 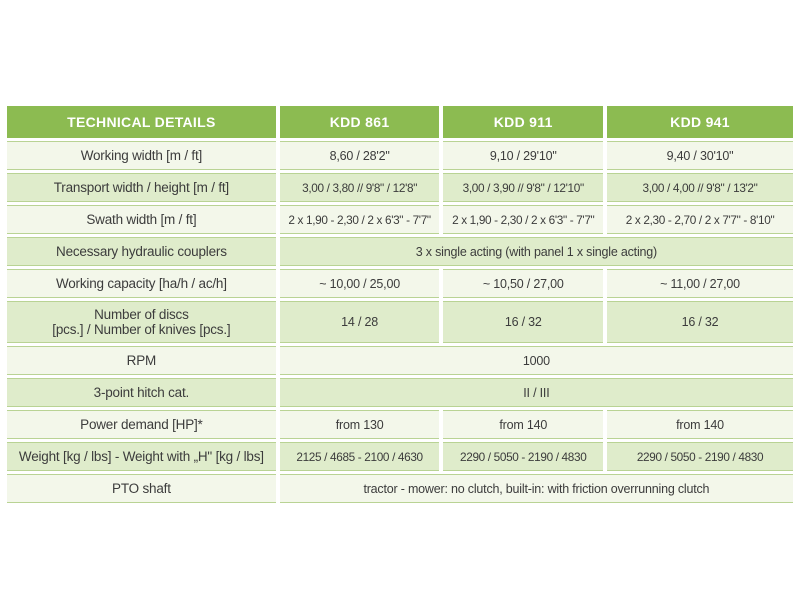 What do you see at coordinates (700, 122) in the screenshot?
I see `header-model-kdd-941: KDD 941` at bounding box center [700, 122].